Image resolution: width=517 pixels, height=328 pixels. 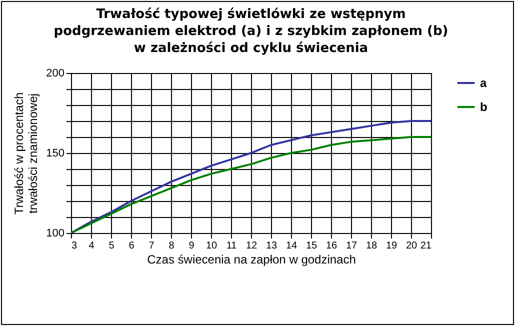 I want to click on x-tick-label: 9, so click(x=191, y=246).